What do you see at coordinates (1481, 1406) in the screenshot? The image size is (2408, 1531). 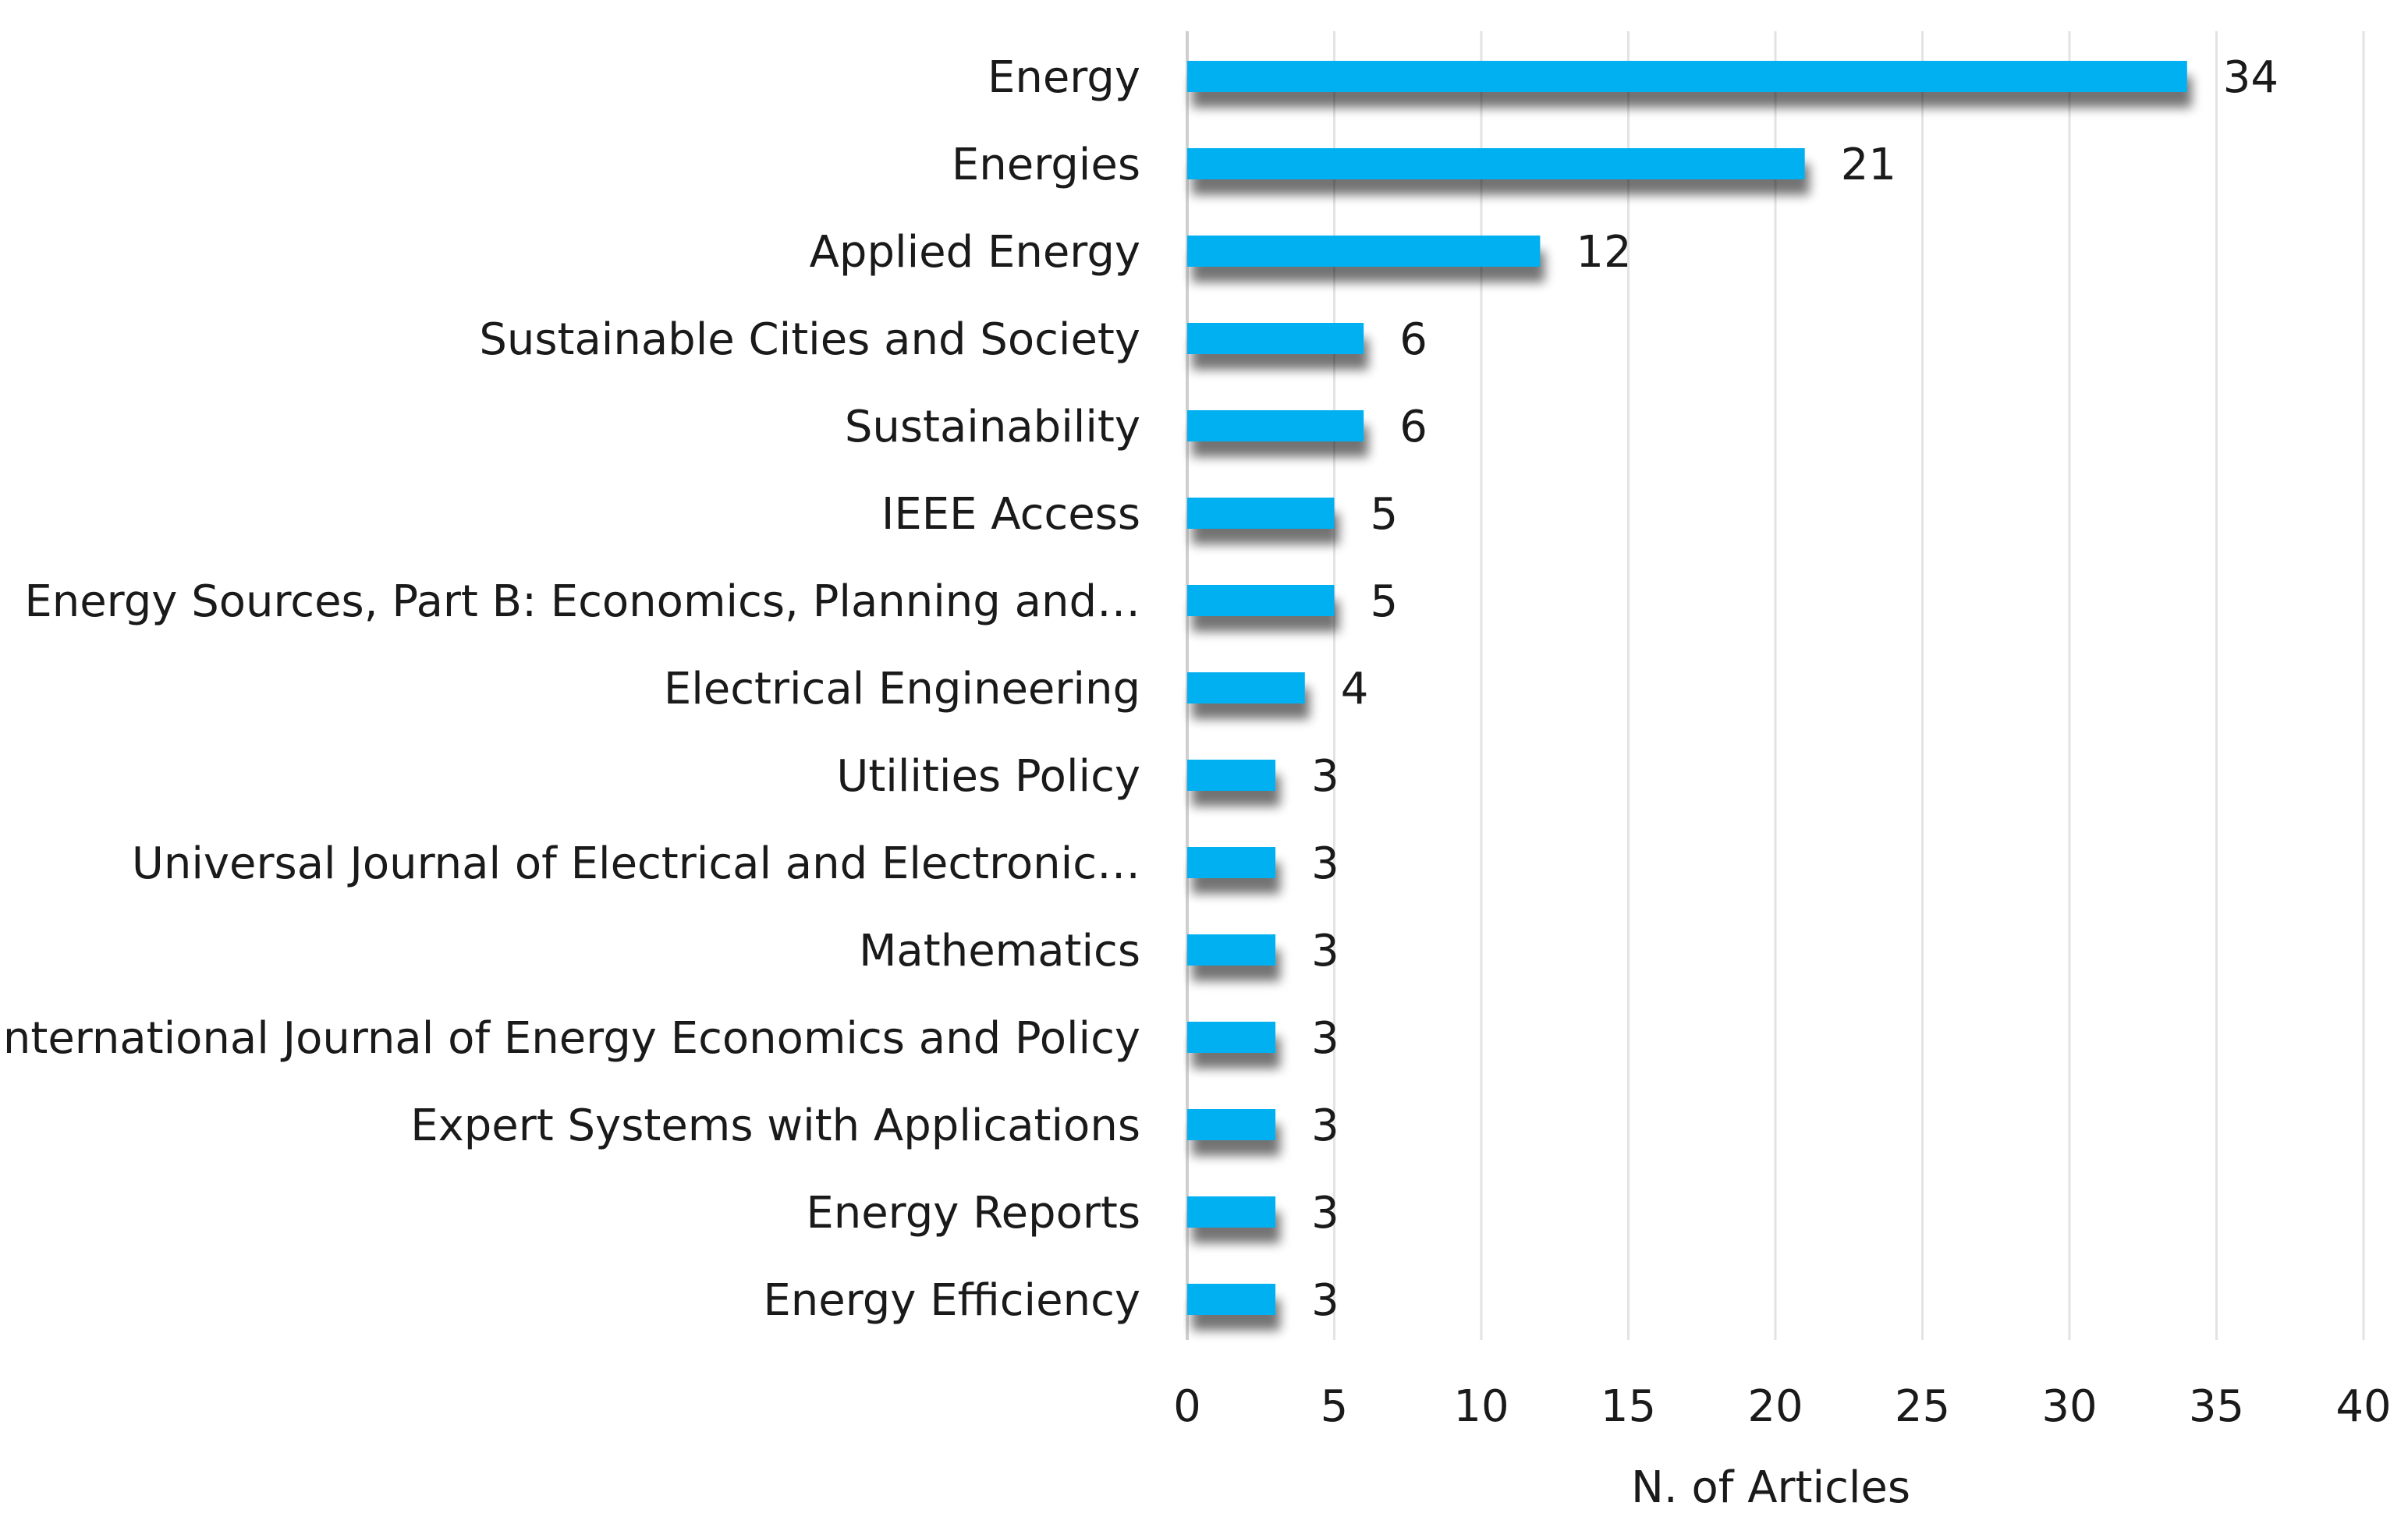 I see `x-tick-10: 10` at bounding box center [1481, 1406].